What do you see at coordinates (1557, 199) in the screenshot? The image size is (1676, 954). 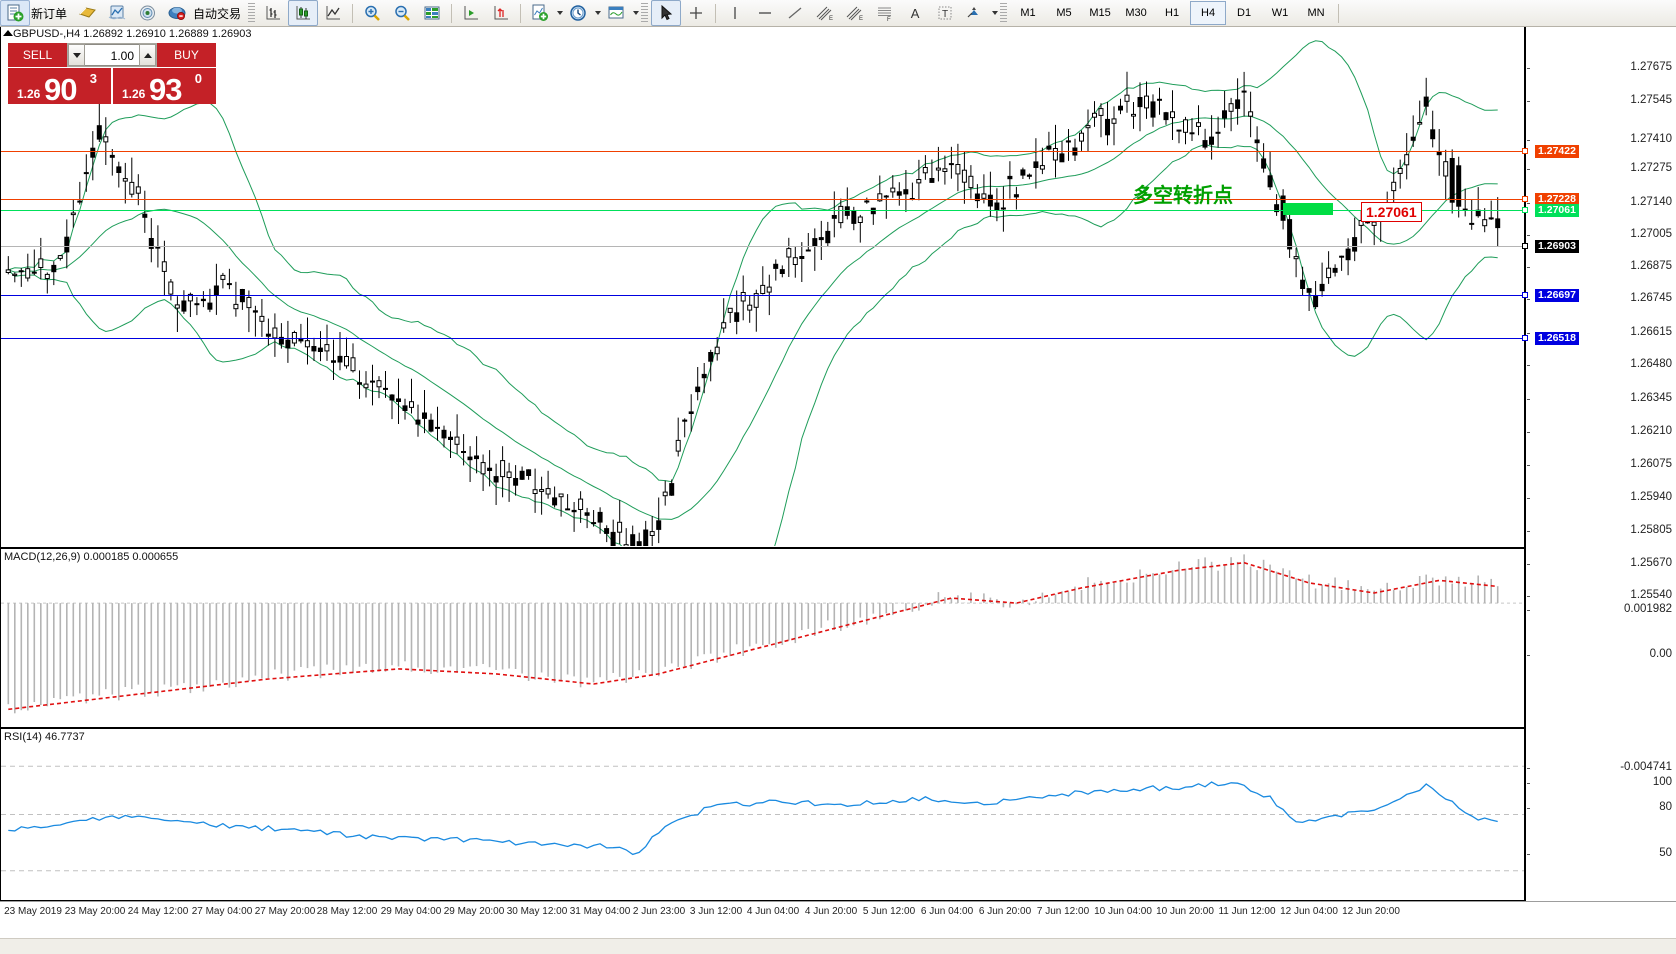 I see `price-level-badge: 1.27228` at bounding box center [1557, 199].